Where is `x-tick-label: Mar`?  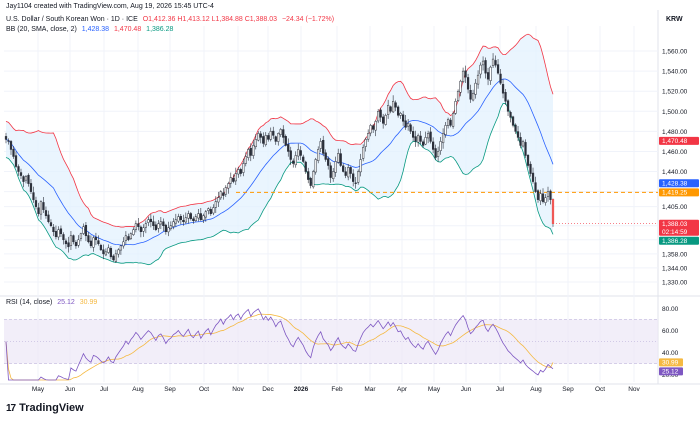 x-tick-label: Mar is located at coordinates (370, 389).